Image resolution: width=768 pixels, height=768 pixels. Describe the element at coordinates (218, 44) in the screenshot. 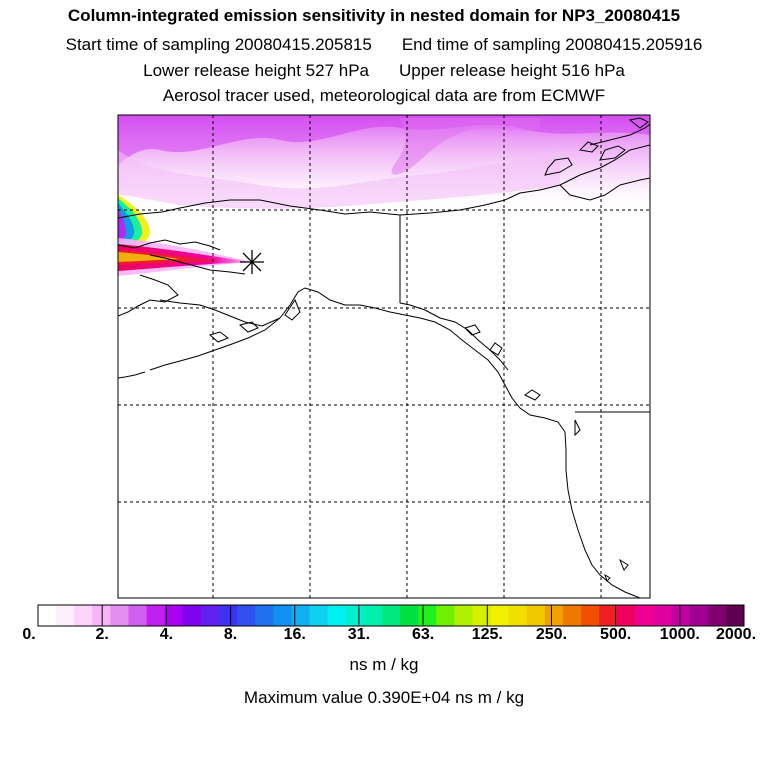

I see `start-time-label: Start time of sampling 20080415.205815` at that location.